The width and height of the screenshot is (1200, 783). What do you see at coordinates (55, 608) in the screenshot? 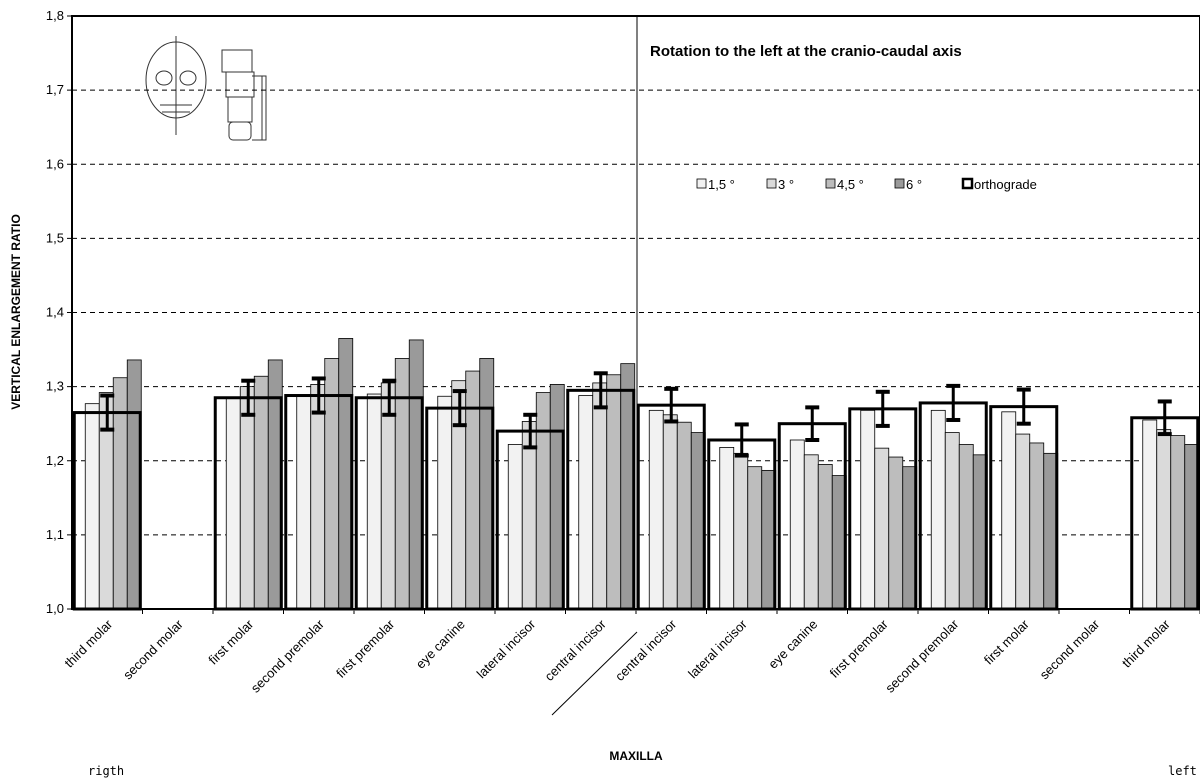
I see `y-tick-label: 1,0` at bounding box center [55, 608].